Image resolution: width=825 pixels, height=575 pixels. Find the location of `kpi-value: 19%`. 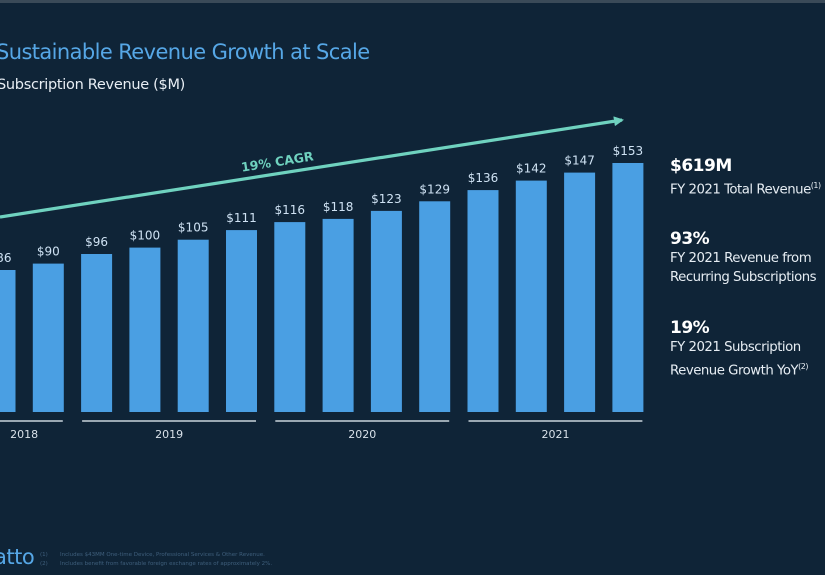

kpi-value: 19% is located at coordinates (690, 328).